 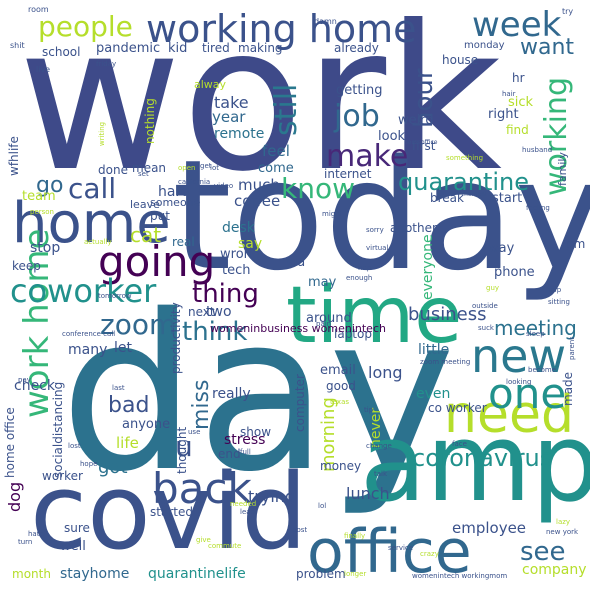 I want to click on word-year: year, so click(x=229, y=117).